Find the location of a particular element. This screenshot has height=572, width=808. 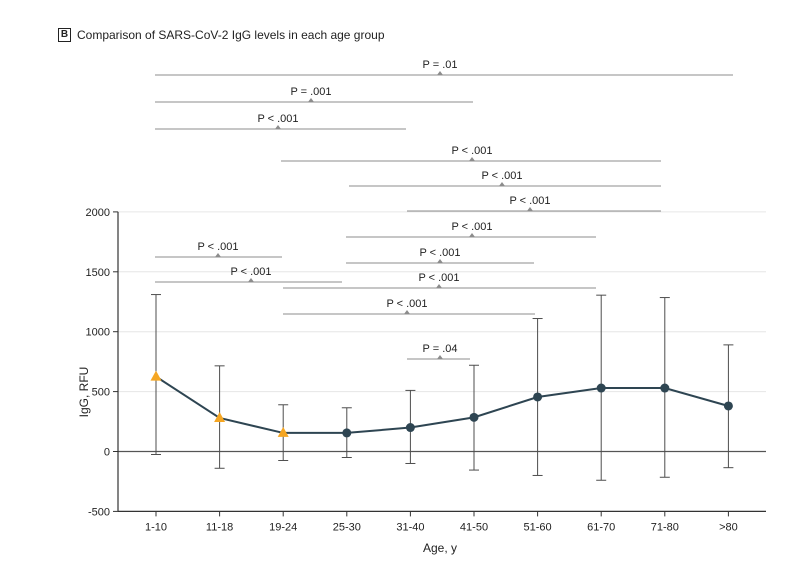

p-value-label: P = .04 is located at coordinates (440, 349).